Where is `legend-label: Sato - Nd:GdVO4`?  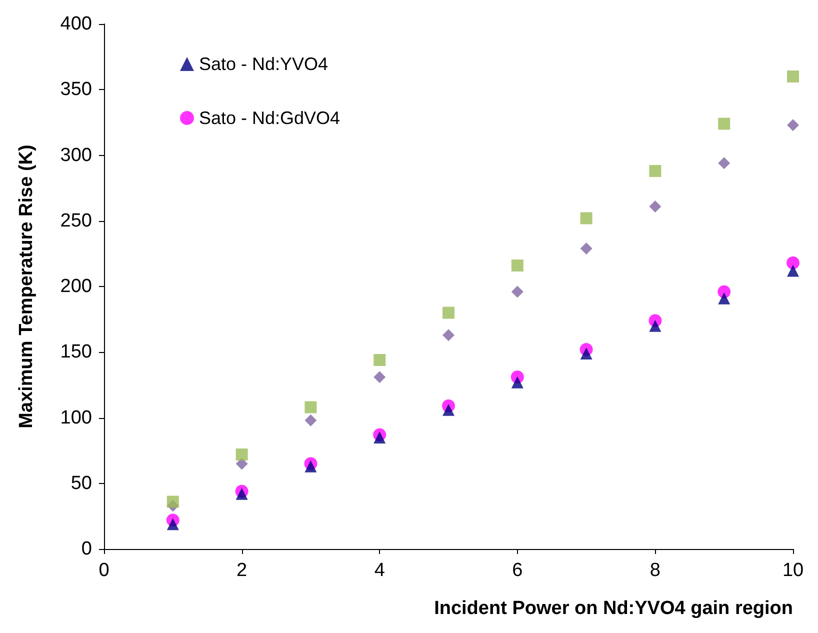 legend-label: Sato - Nd:GdVO4 is located at coordinates (269, 118).